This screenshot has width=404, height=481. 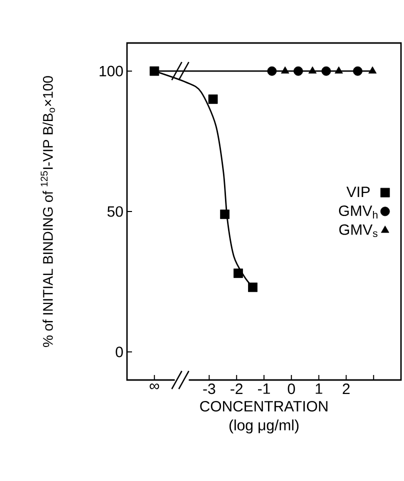 What do you see at coordinates (209, 389) in the screenshot?
I see `x-tick-label: -3` at bounding box center [209, 389].